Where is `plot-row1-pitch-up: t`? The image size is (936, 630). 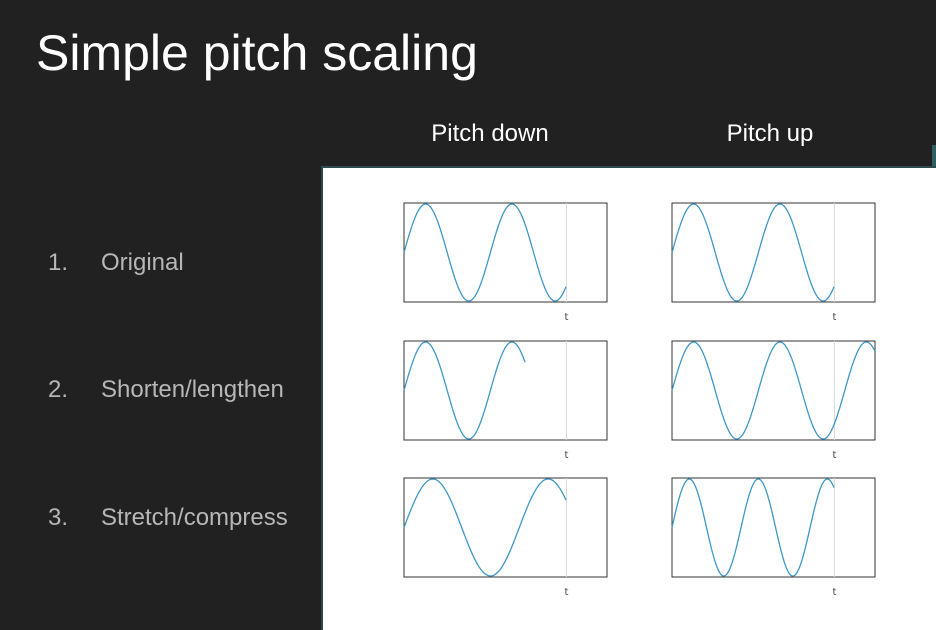 plot-row1-pitch-up: t is located at coordinates (773, 262).